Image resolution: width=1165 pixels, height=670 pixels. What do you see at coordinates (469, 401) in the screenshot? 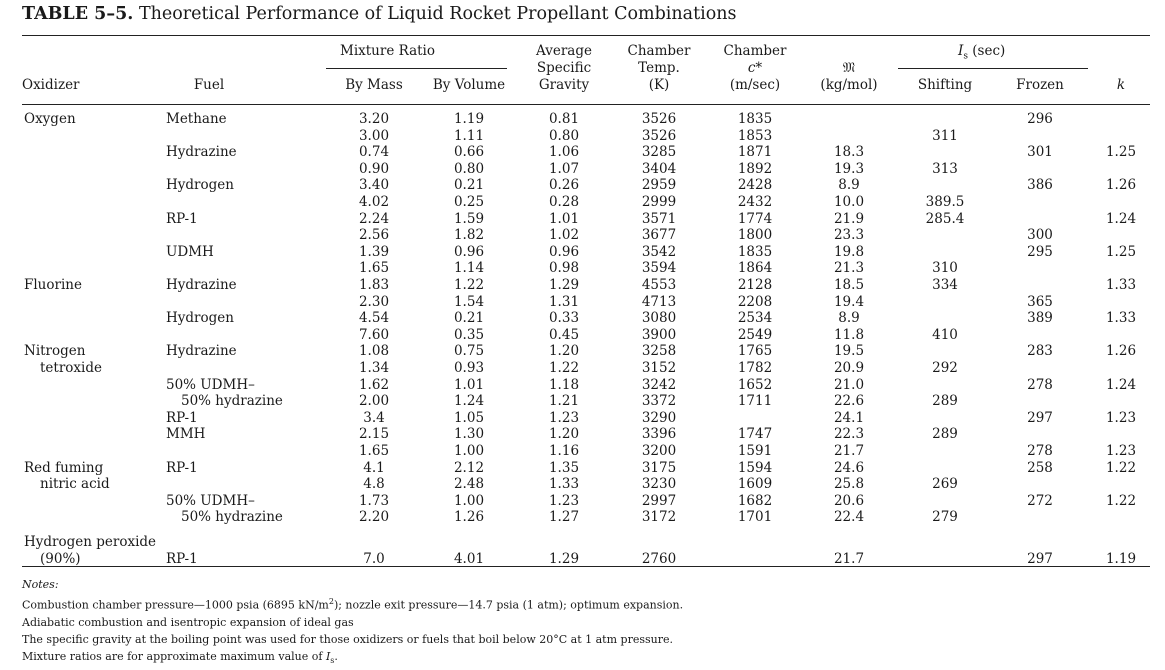
I see `cell-by-volume: 1.24` at bounding box center [469, 401].